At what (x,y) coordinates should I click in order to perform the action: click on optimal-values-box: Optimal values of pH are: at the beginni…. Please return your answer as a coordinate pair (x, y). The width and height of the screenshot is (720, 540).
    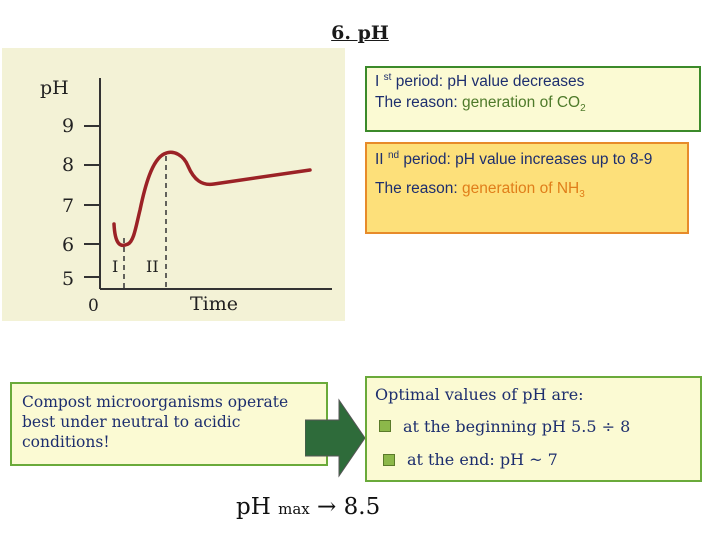
    Looking at the image, I should click on (533, 429).